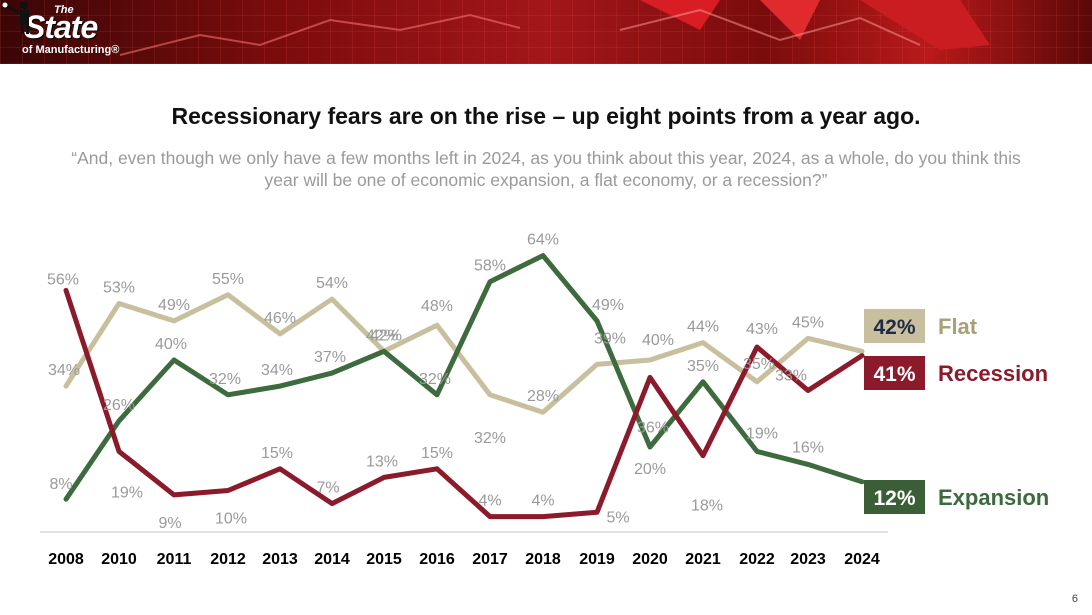 The image size is (1092, 615). Describe the element at coordinates (280, 559) in the screenshot. I see `x-tick-label: 2013` at that location.